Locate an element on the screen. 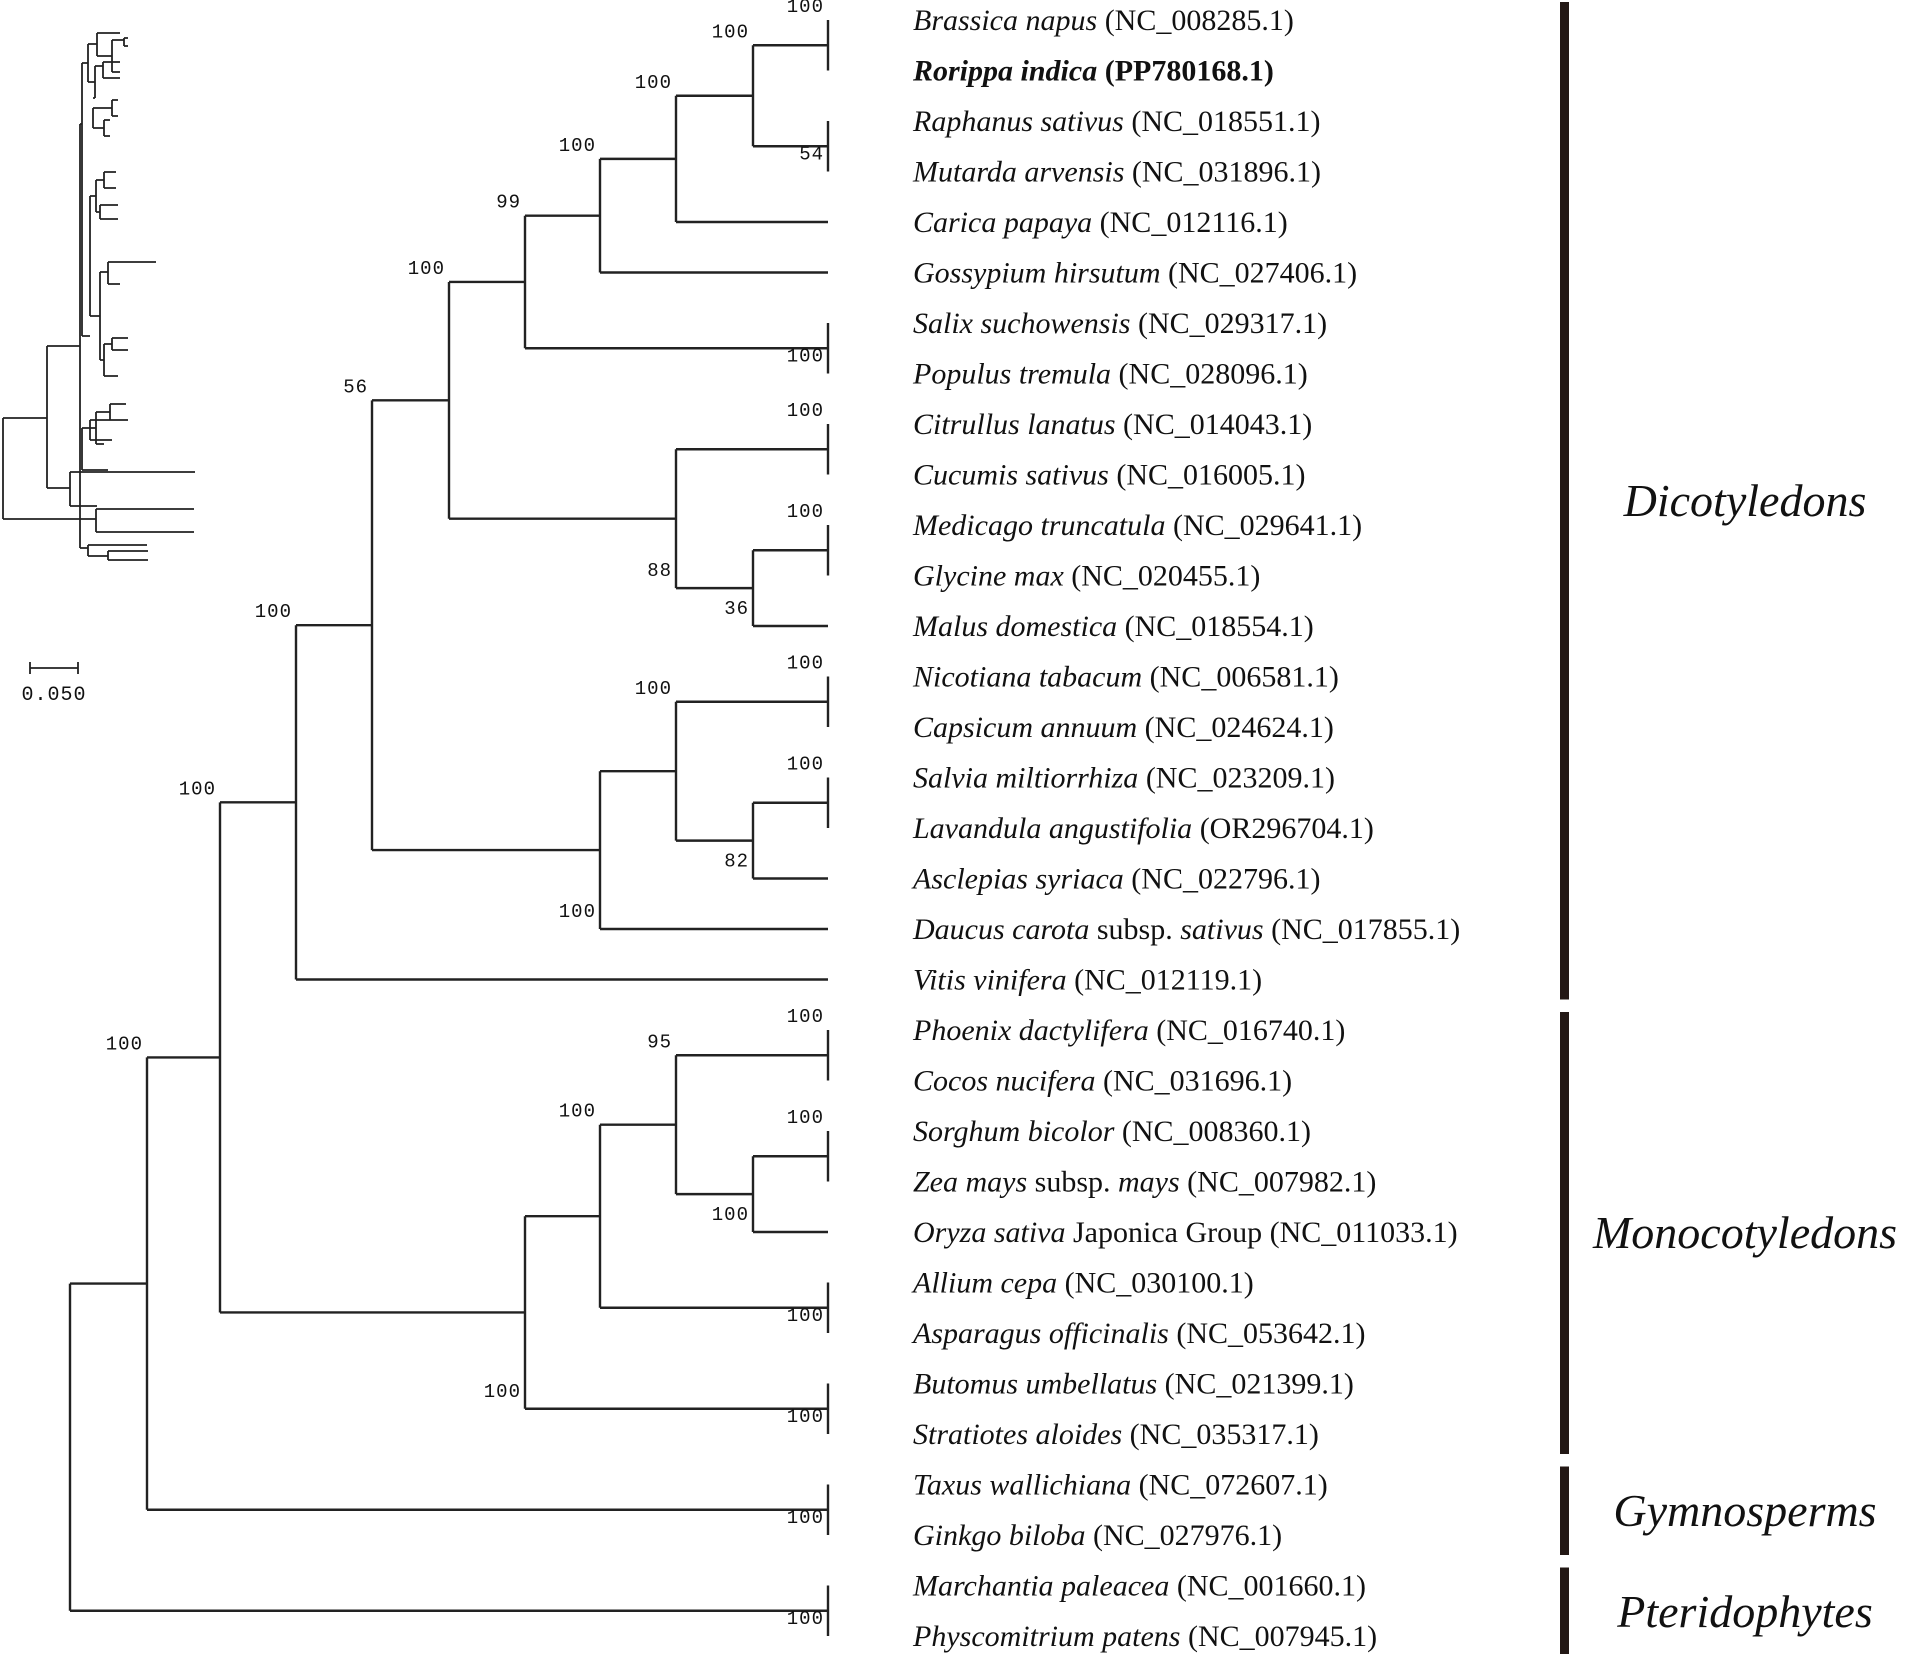  accession: (NC_007982.1) is located at coordinates (1278, 1182).